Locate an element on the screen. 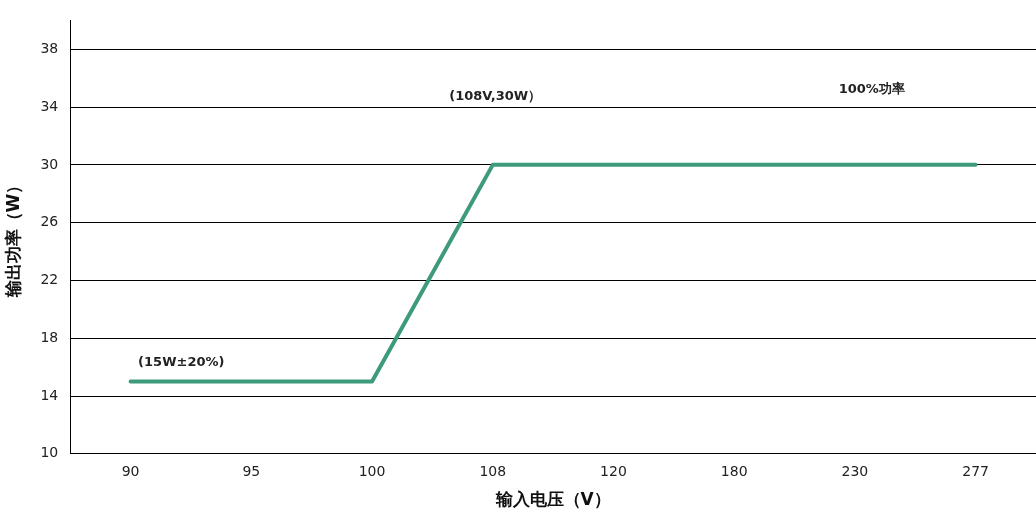 Image resolution: width=1036 pixels, height=511 pixels. y-tick-label: 18 is located at coordinates (49, 336).